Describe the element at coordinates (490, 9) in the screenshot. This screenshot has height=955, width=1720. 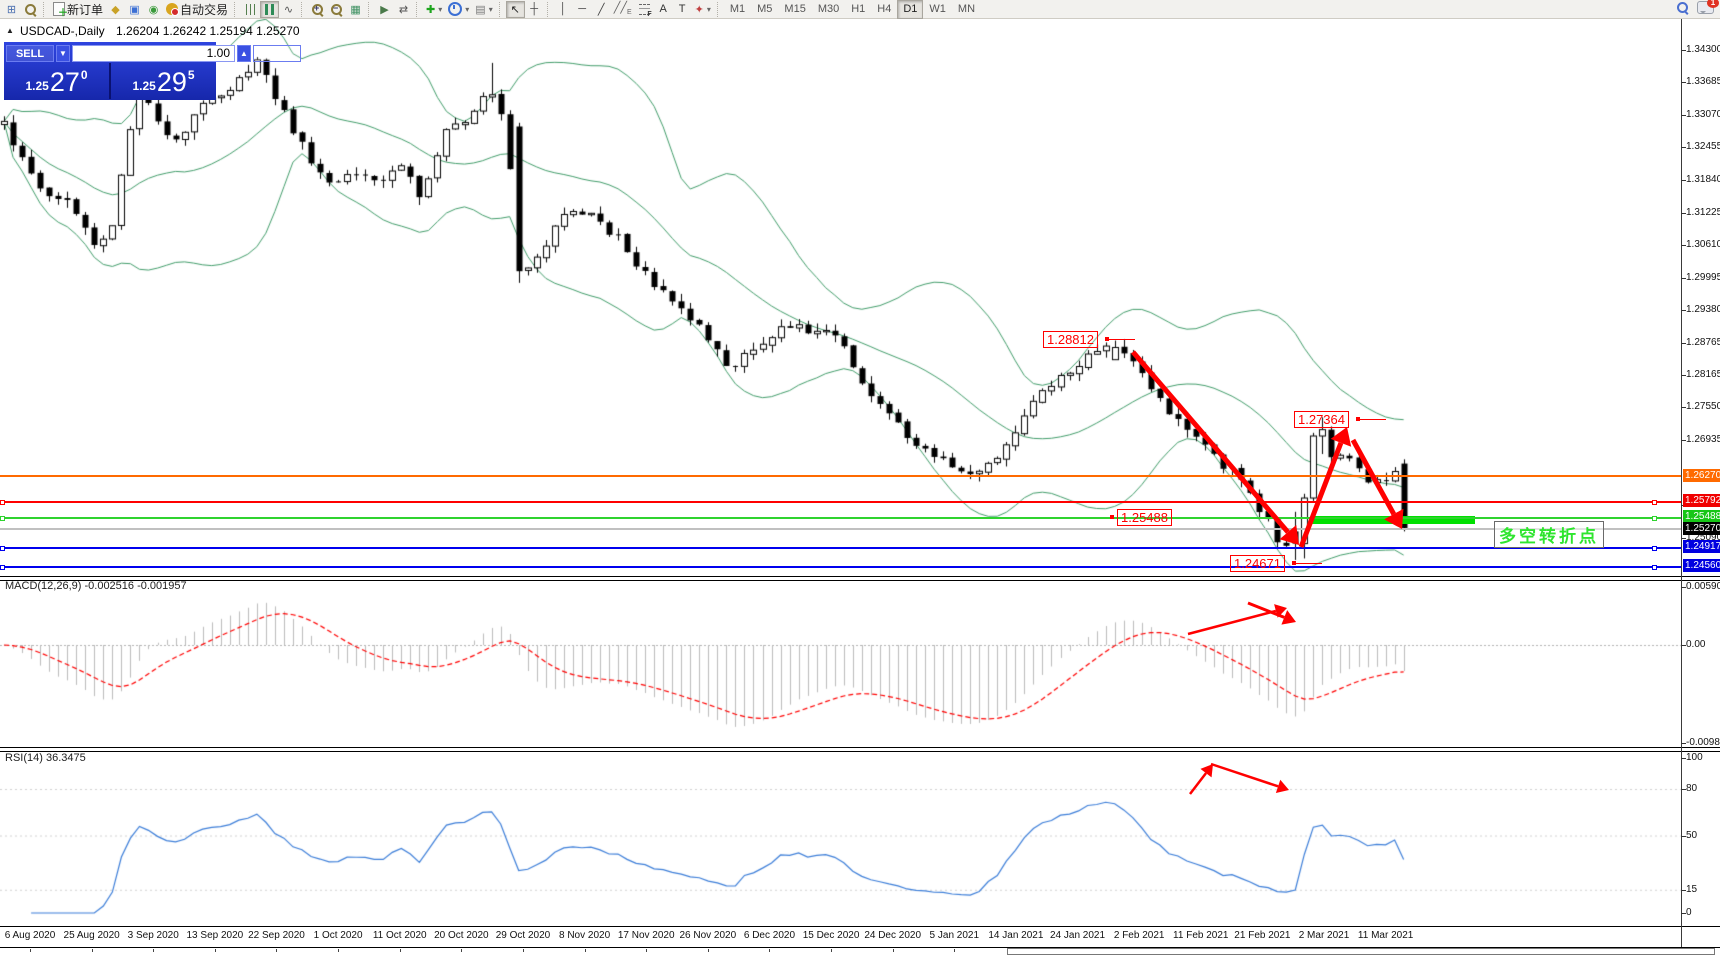
I see `templates-button-dropdown-icon: ▾` at that location.